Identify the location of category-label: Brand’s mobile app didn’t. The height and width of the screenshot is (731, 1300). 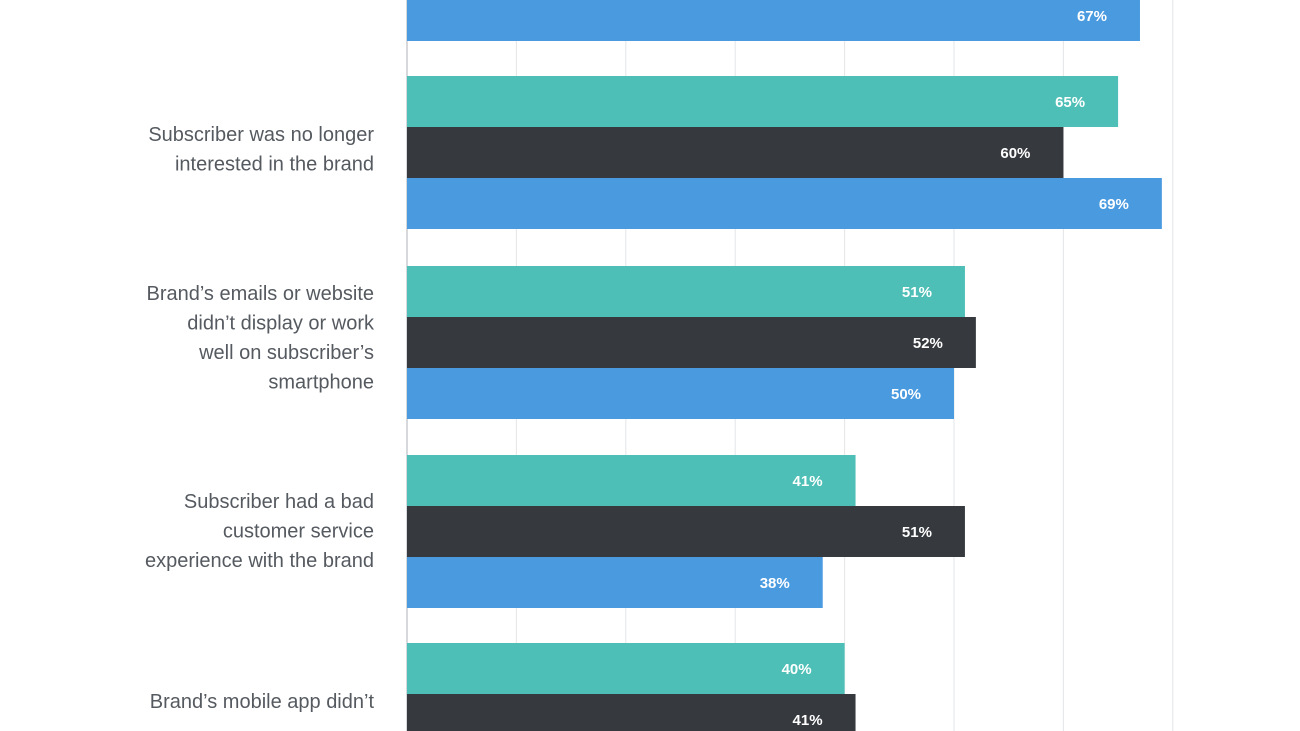
(262, 702).